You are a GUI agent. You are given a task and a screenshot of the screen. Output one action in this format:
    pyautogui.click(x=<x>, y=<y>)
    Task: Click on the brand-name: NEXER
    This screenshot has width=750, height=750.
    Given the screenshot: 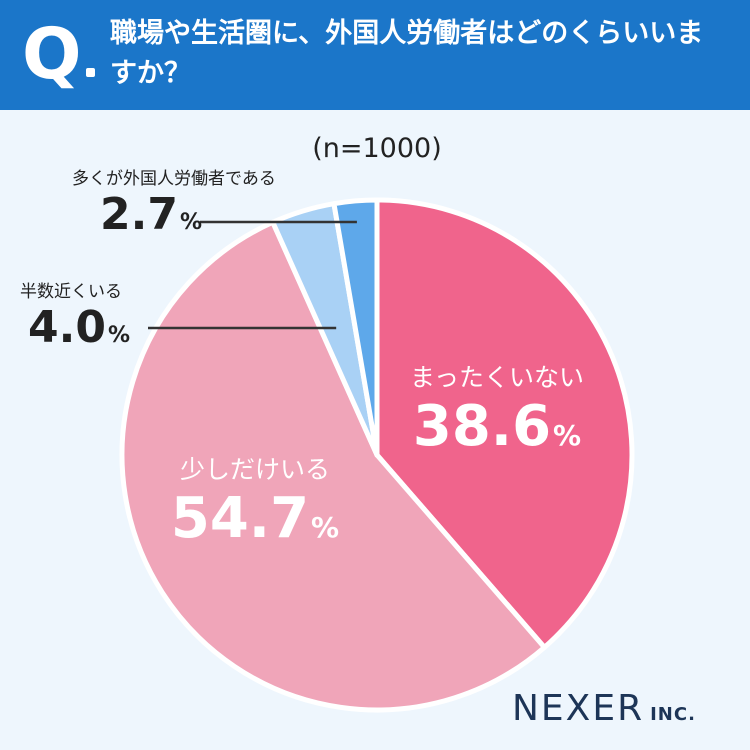 What is the action you would take?
    pyautogui.click(x=578, y=708)
    